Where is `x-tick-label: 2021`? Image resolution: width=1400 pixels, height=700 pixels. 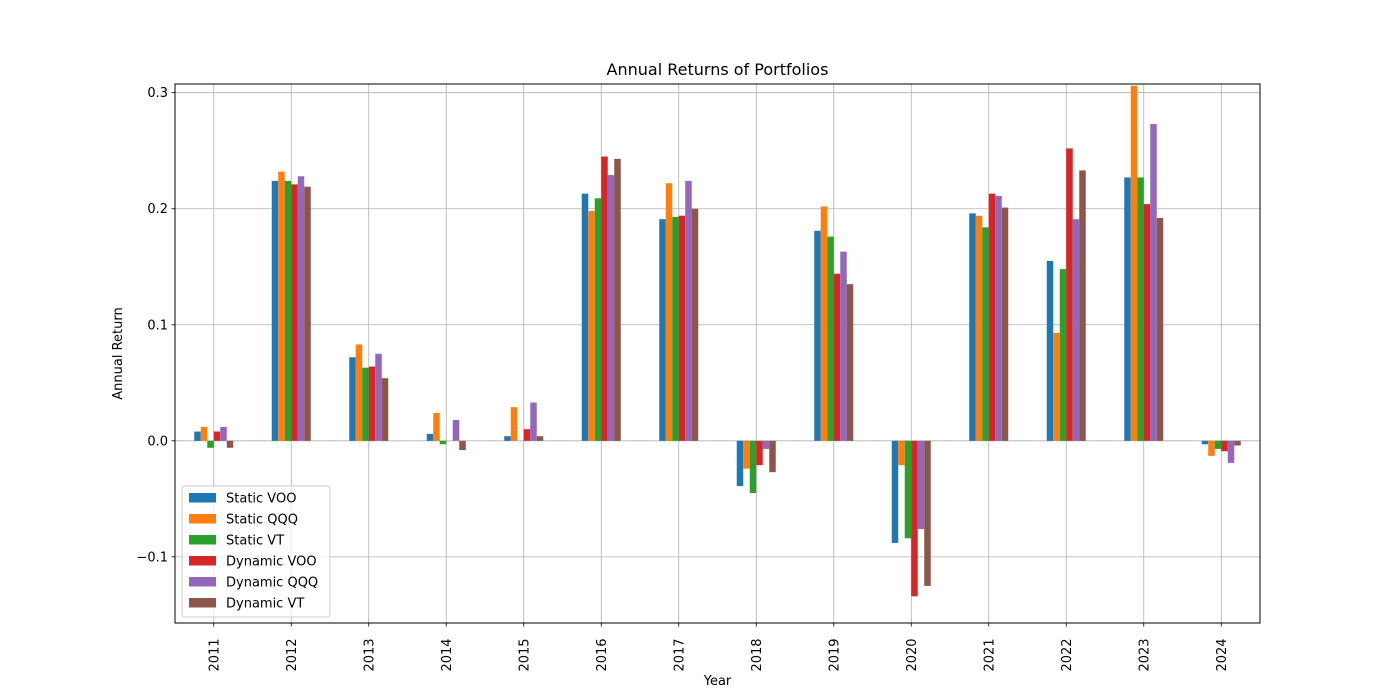
x-tick-label: 2021 is located at coordinates (989, 654).